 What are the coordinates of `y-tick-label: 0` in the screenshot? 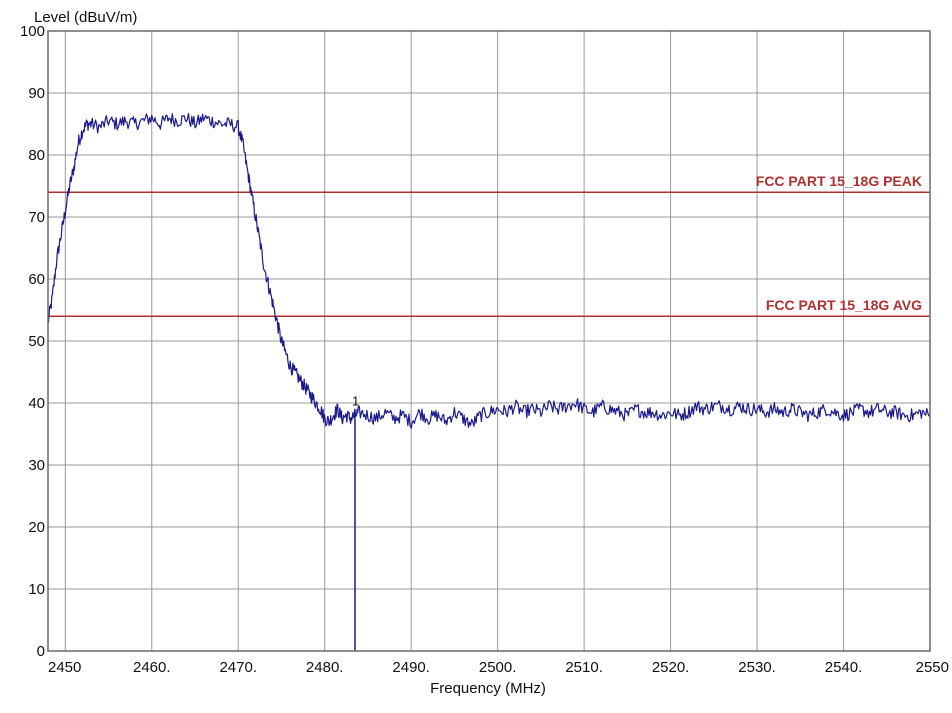 It's located at (41, 651).